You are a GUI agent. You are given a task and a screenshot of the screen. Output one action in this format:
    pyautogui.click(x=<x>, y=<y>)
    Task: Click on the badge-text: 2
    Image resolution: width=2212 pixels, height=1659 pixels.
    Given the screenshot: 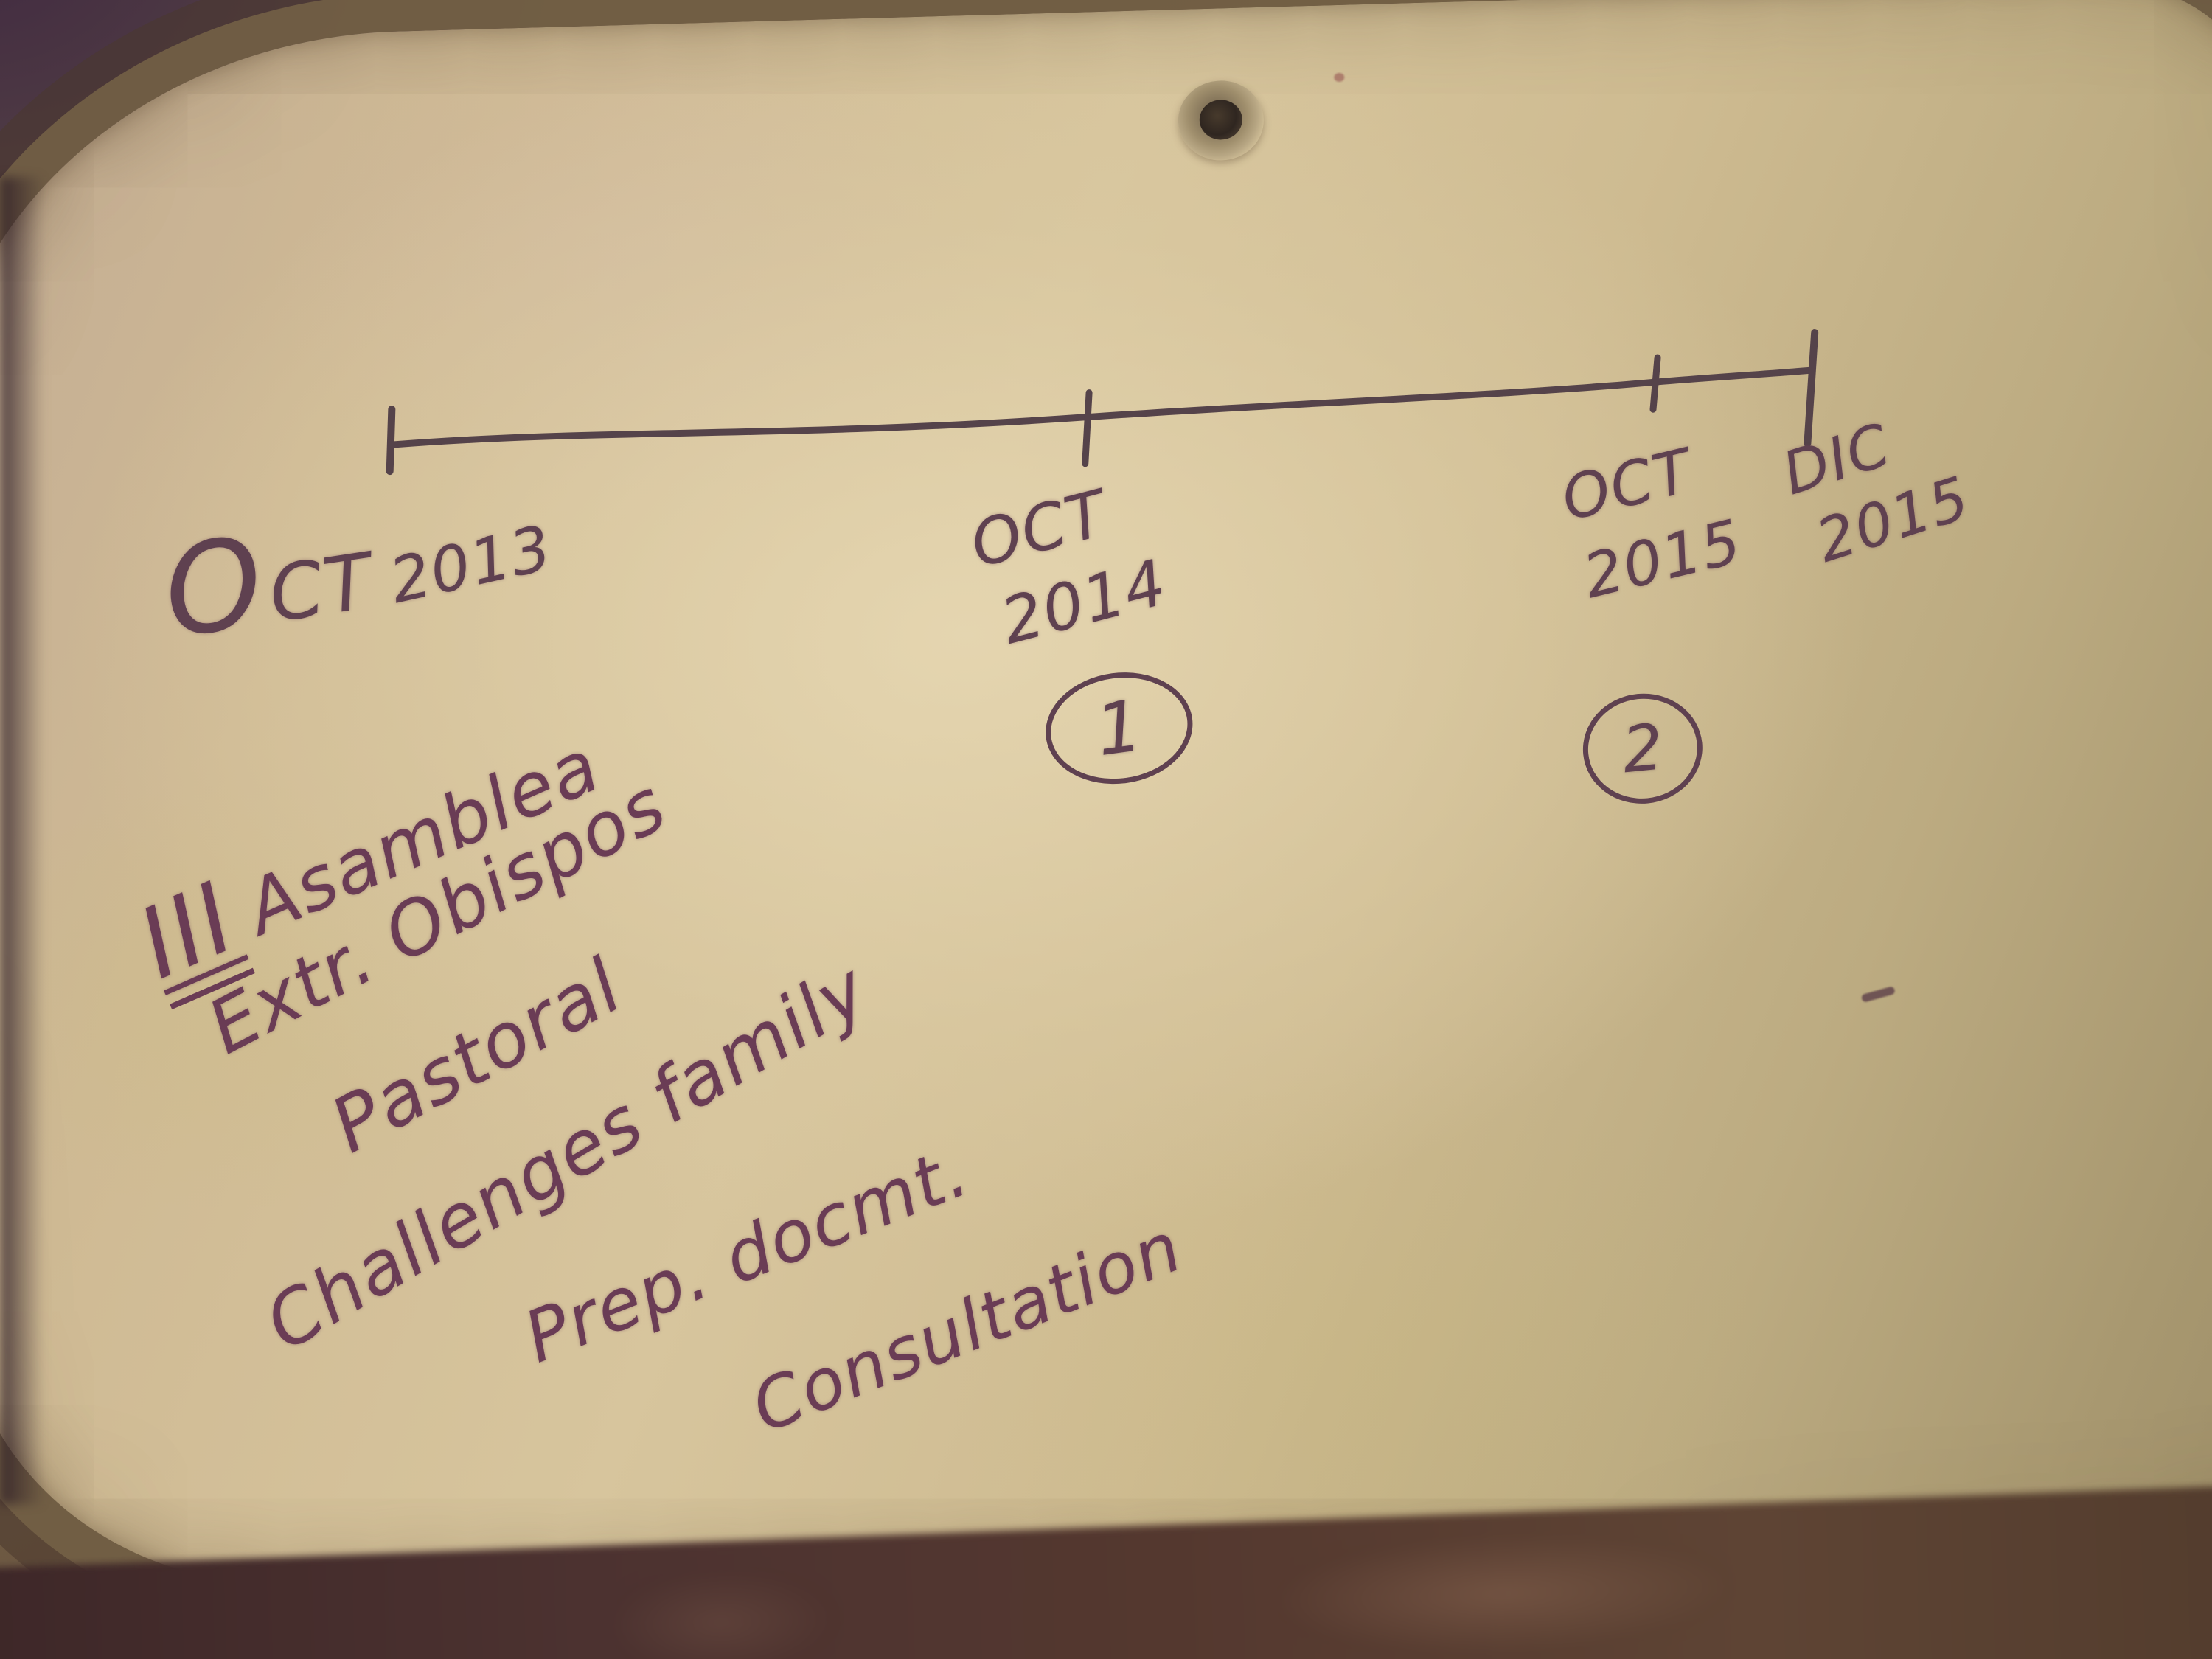 What is the action you would take?
    pyautogui.click(x=1642, y=748)
    